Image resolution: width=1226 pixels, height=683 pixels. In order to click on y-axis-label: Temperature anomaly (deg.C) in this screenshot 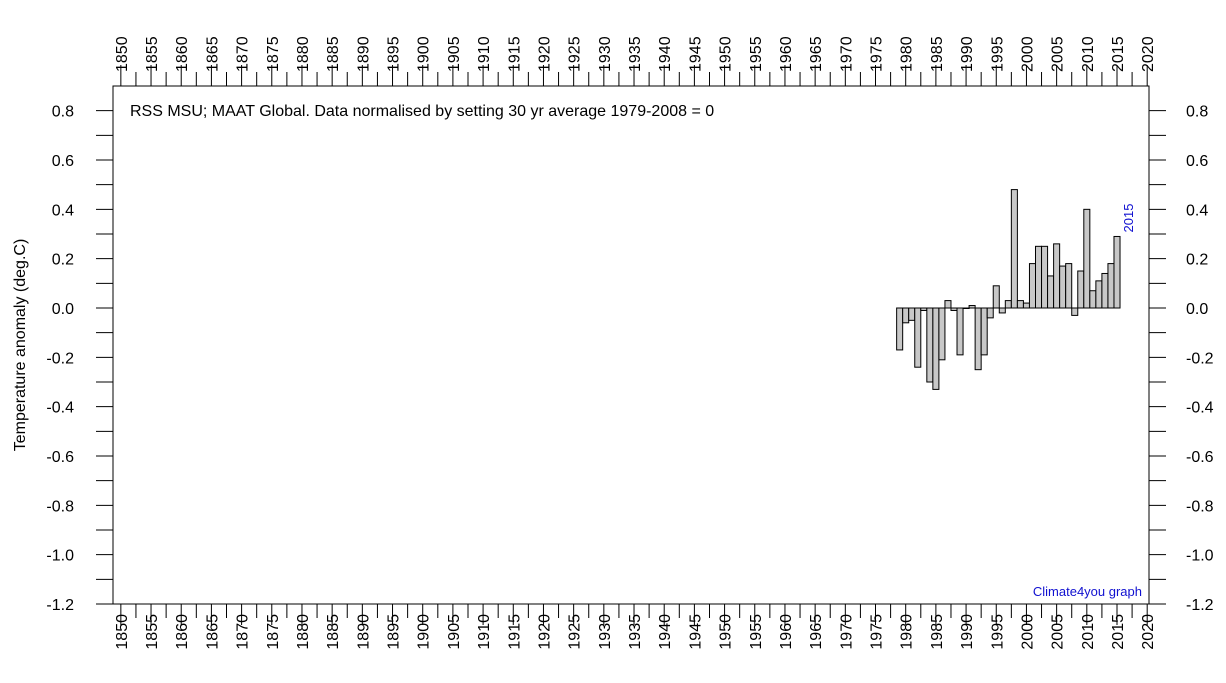, I will do `click(20, 345)`.